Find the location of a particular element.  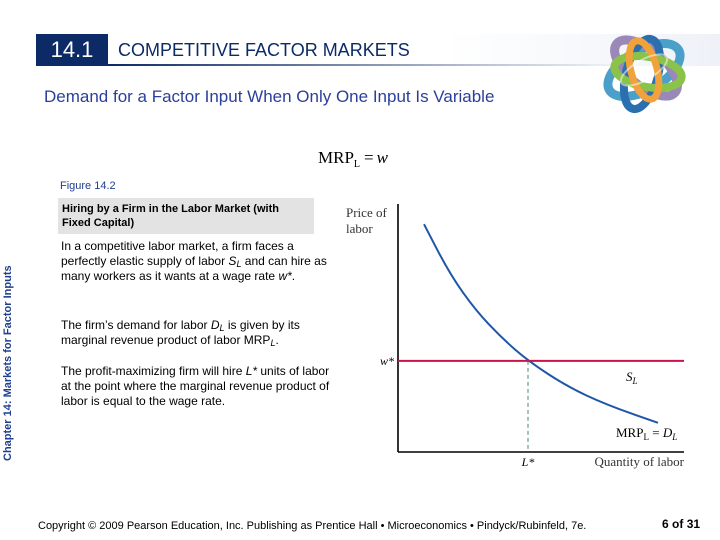

section-title: COMPETITIVE FACTOR MARKETS is located at coordinates (264, 50).